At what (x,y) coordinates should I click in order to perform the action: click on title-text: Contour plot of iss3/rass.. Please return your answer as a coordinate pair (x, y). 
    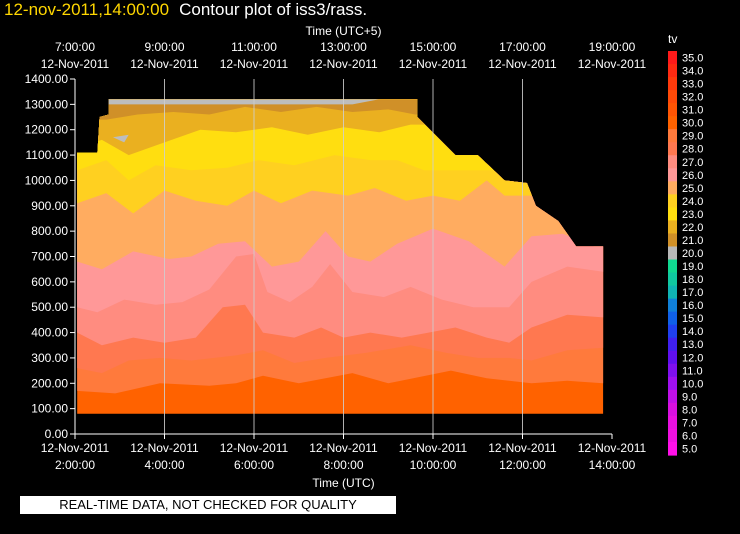
    Looking at the image, I should click on (273, 9).